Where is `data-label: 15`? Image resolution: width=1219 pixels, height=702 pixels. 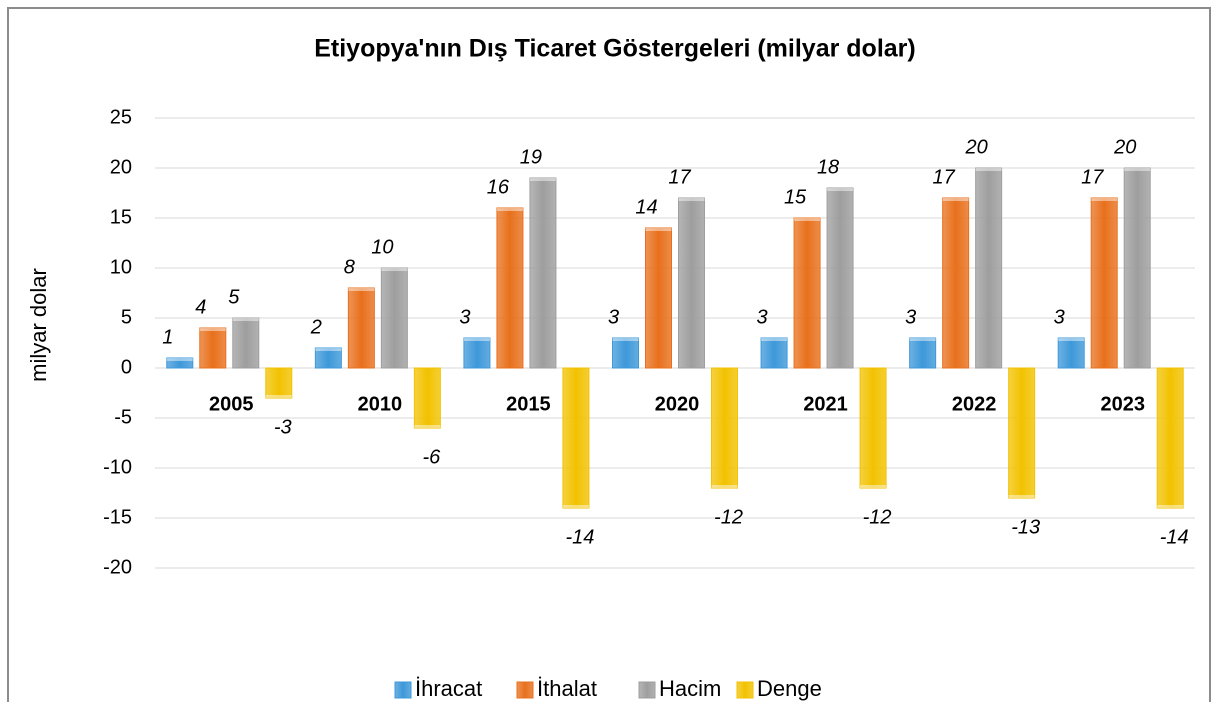
data-label: 15 is located at coordinates (795, 197).